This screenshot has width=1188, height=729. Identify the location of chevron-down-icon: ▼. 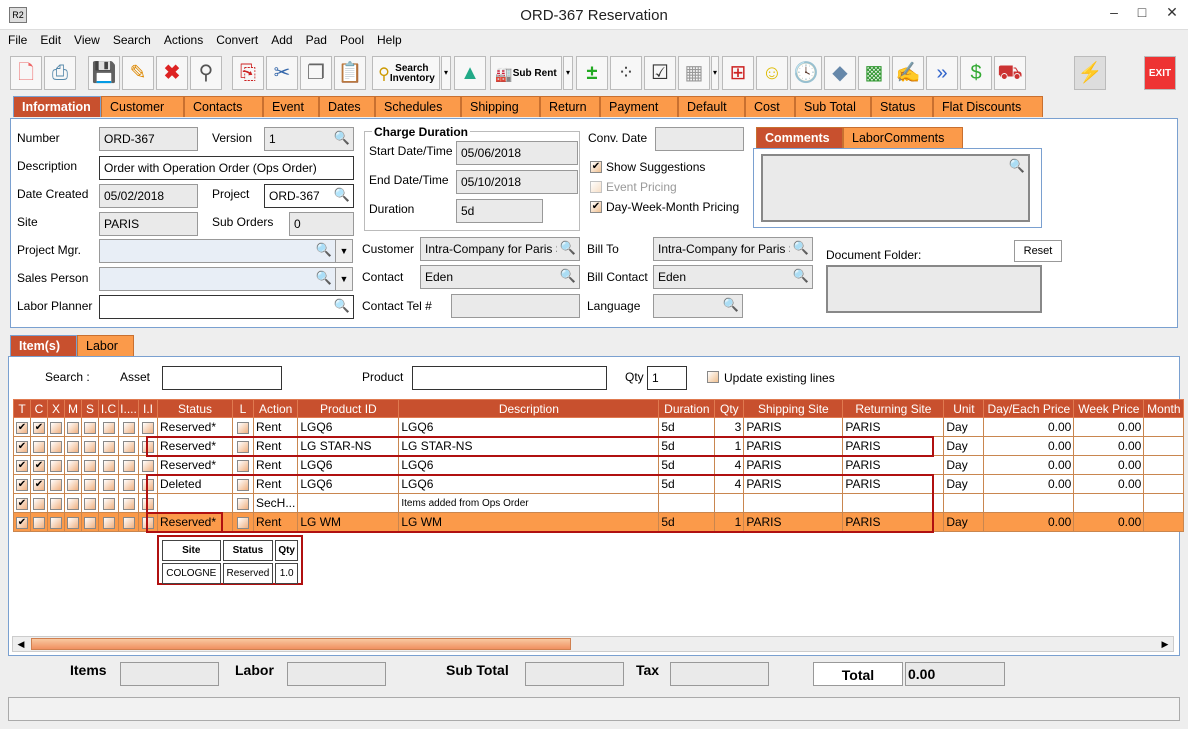
(344, 251).